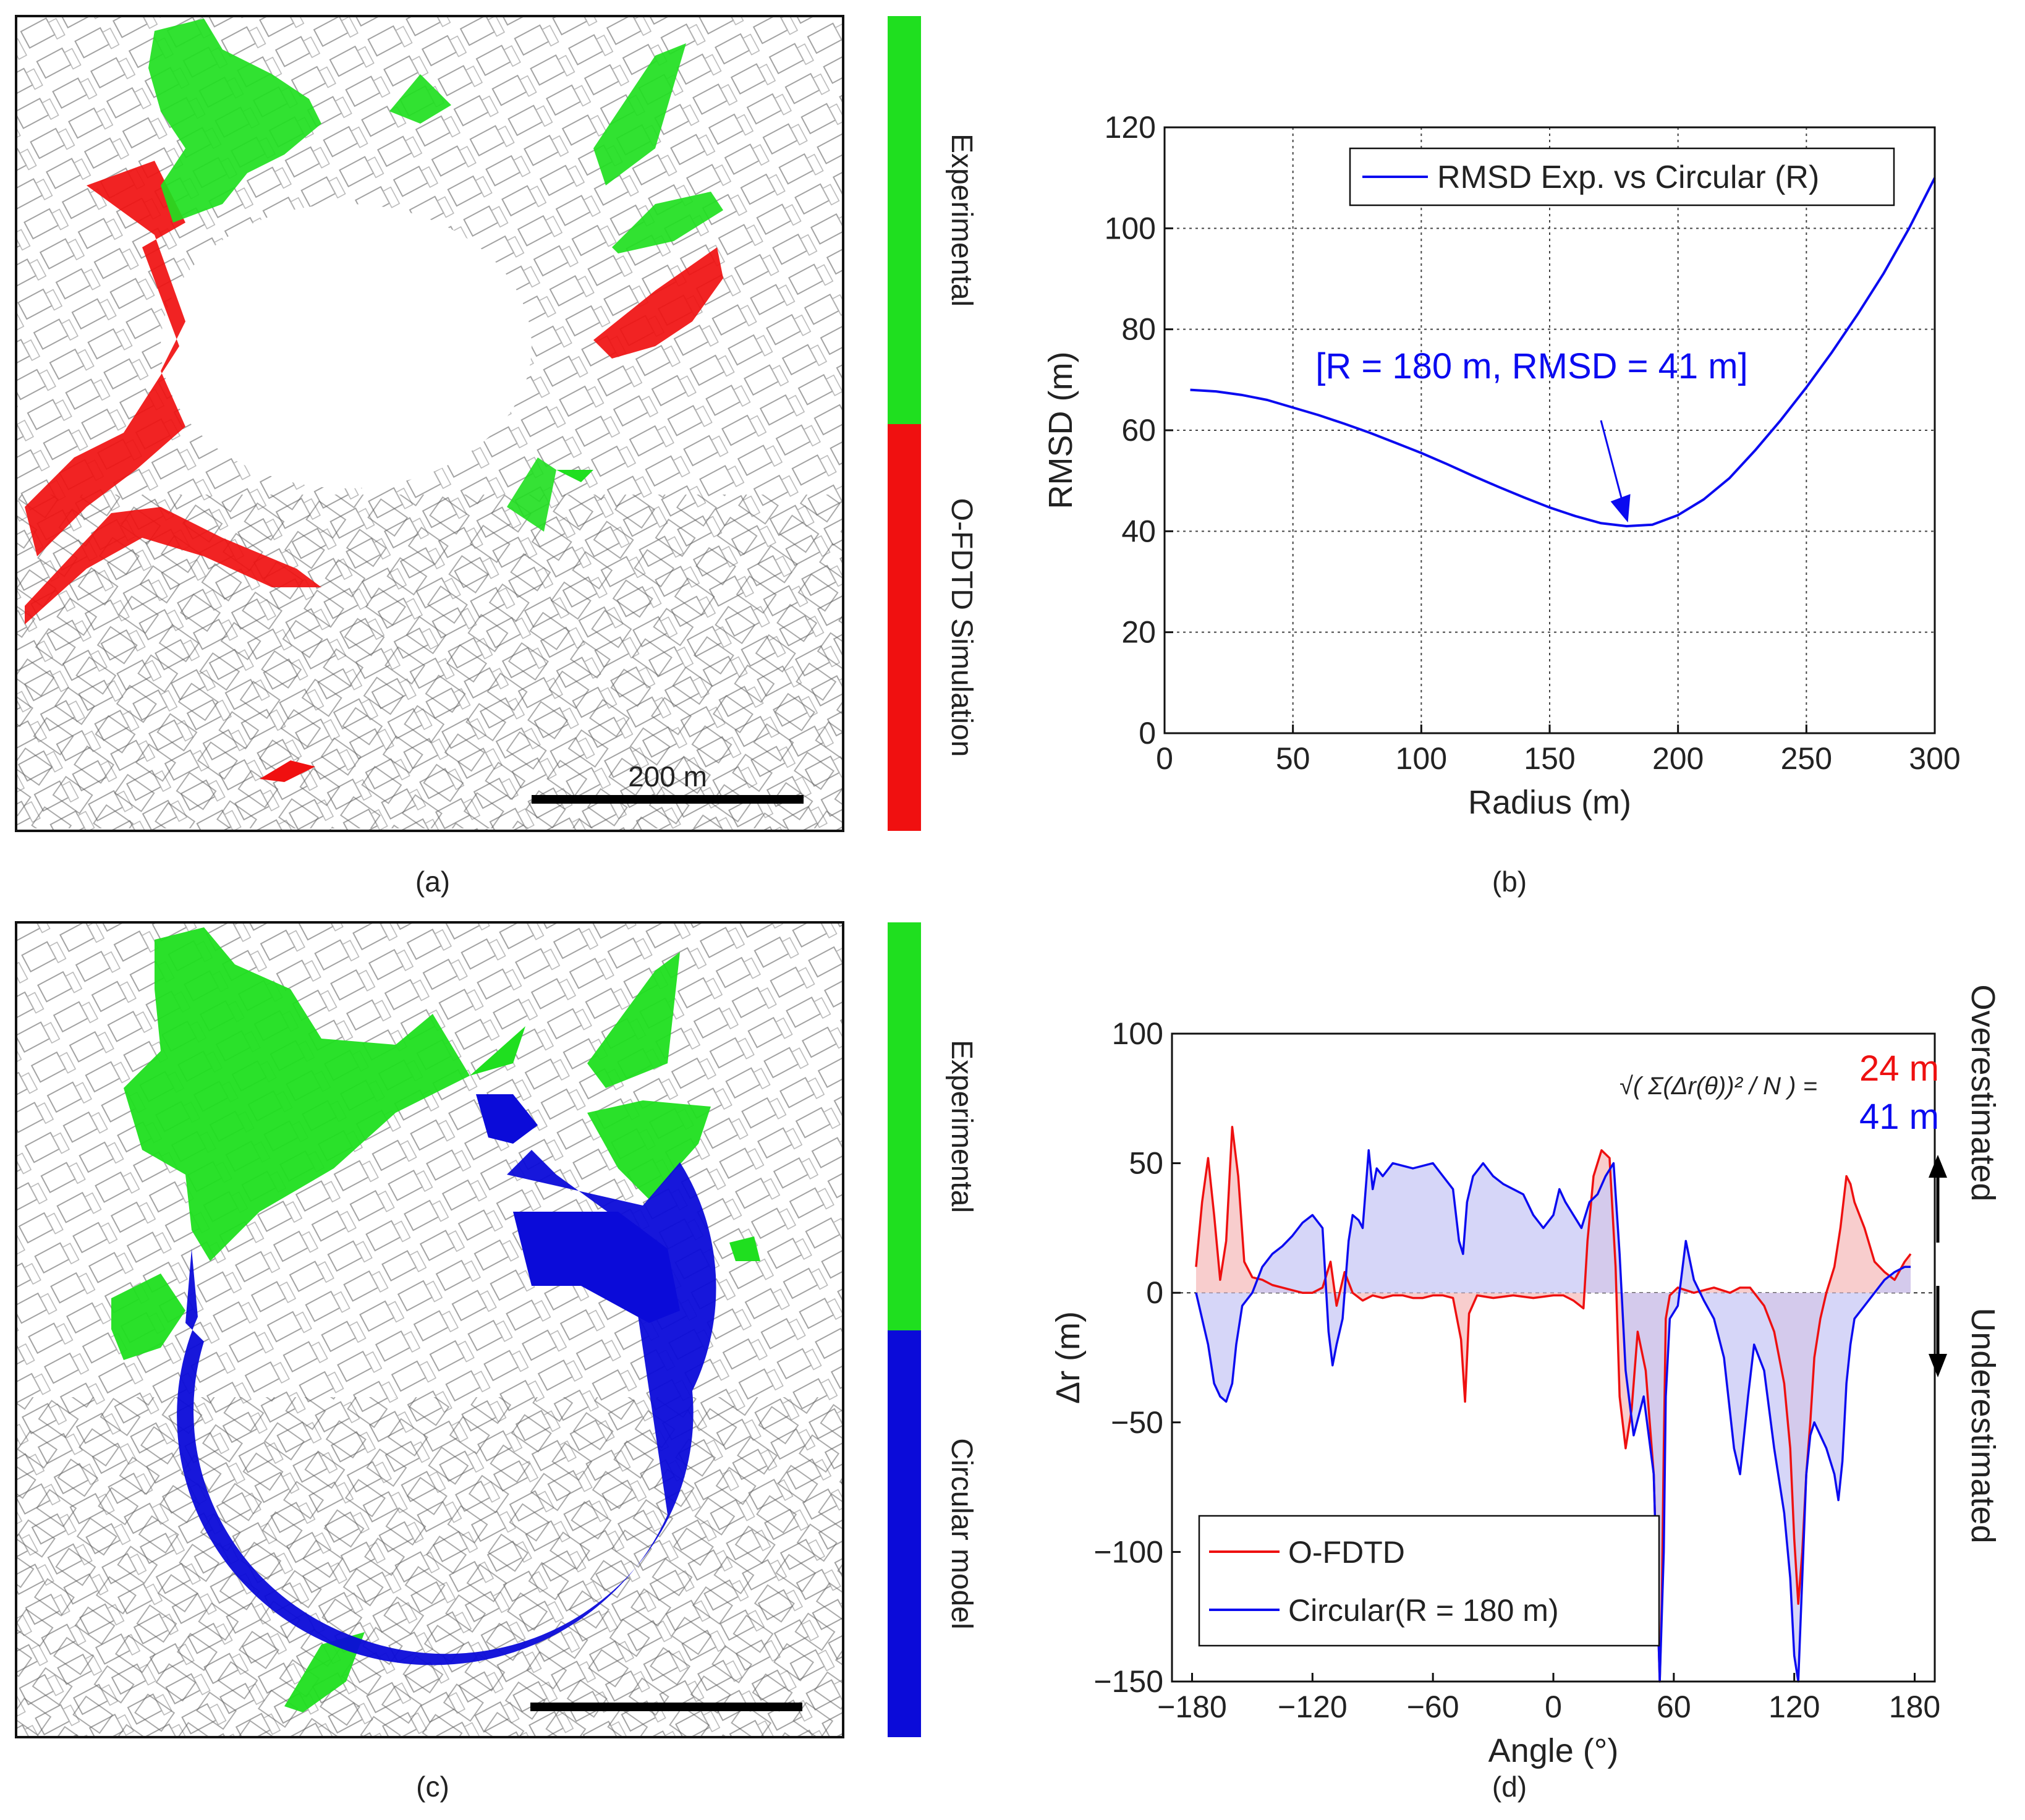 This screenshot has width=2025, height=1820. What do you see at coordinates (1138, 329) in the screenshot?
I see `y-tick-label: 80` at bounding box center [1138, 329].